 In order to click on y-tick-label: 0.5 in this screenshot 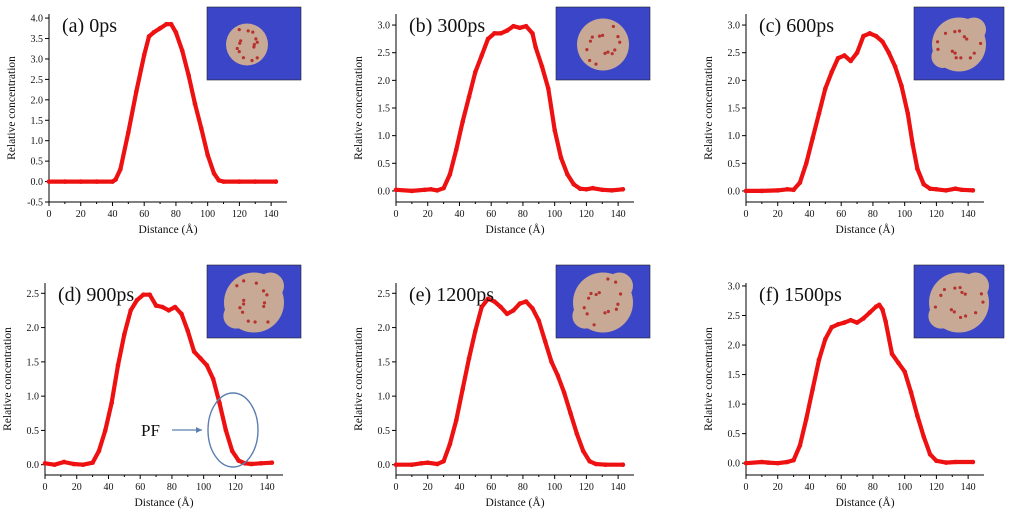, I will do `click(384, 431)`.